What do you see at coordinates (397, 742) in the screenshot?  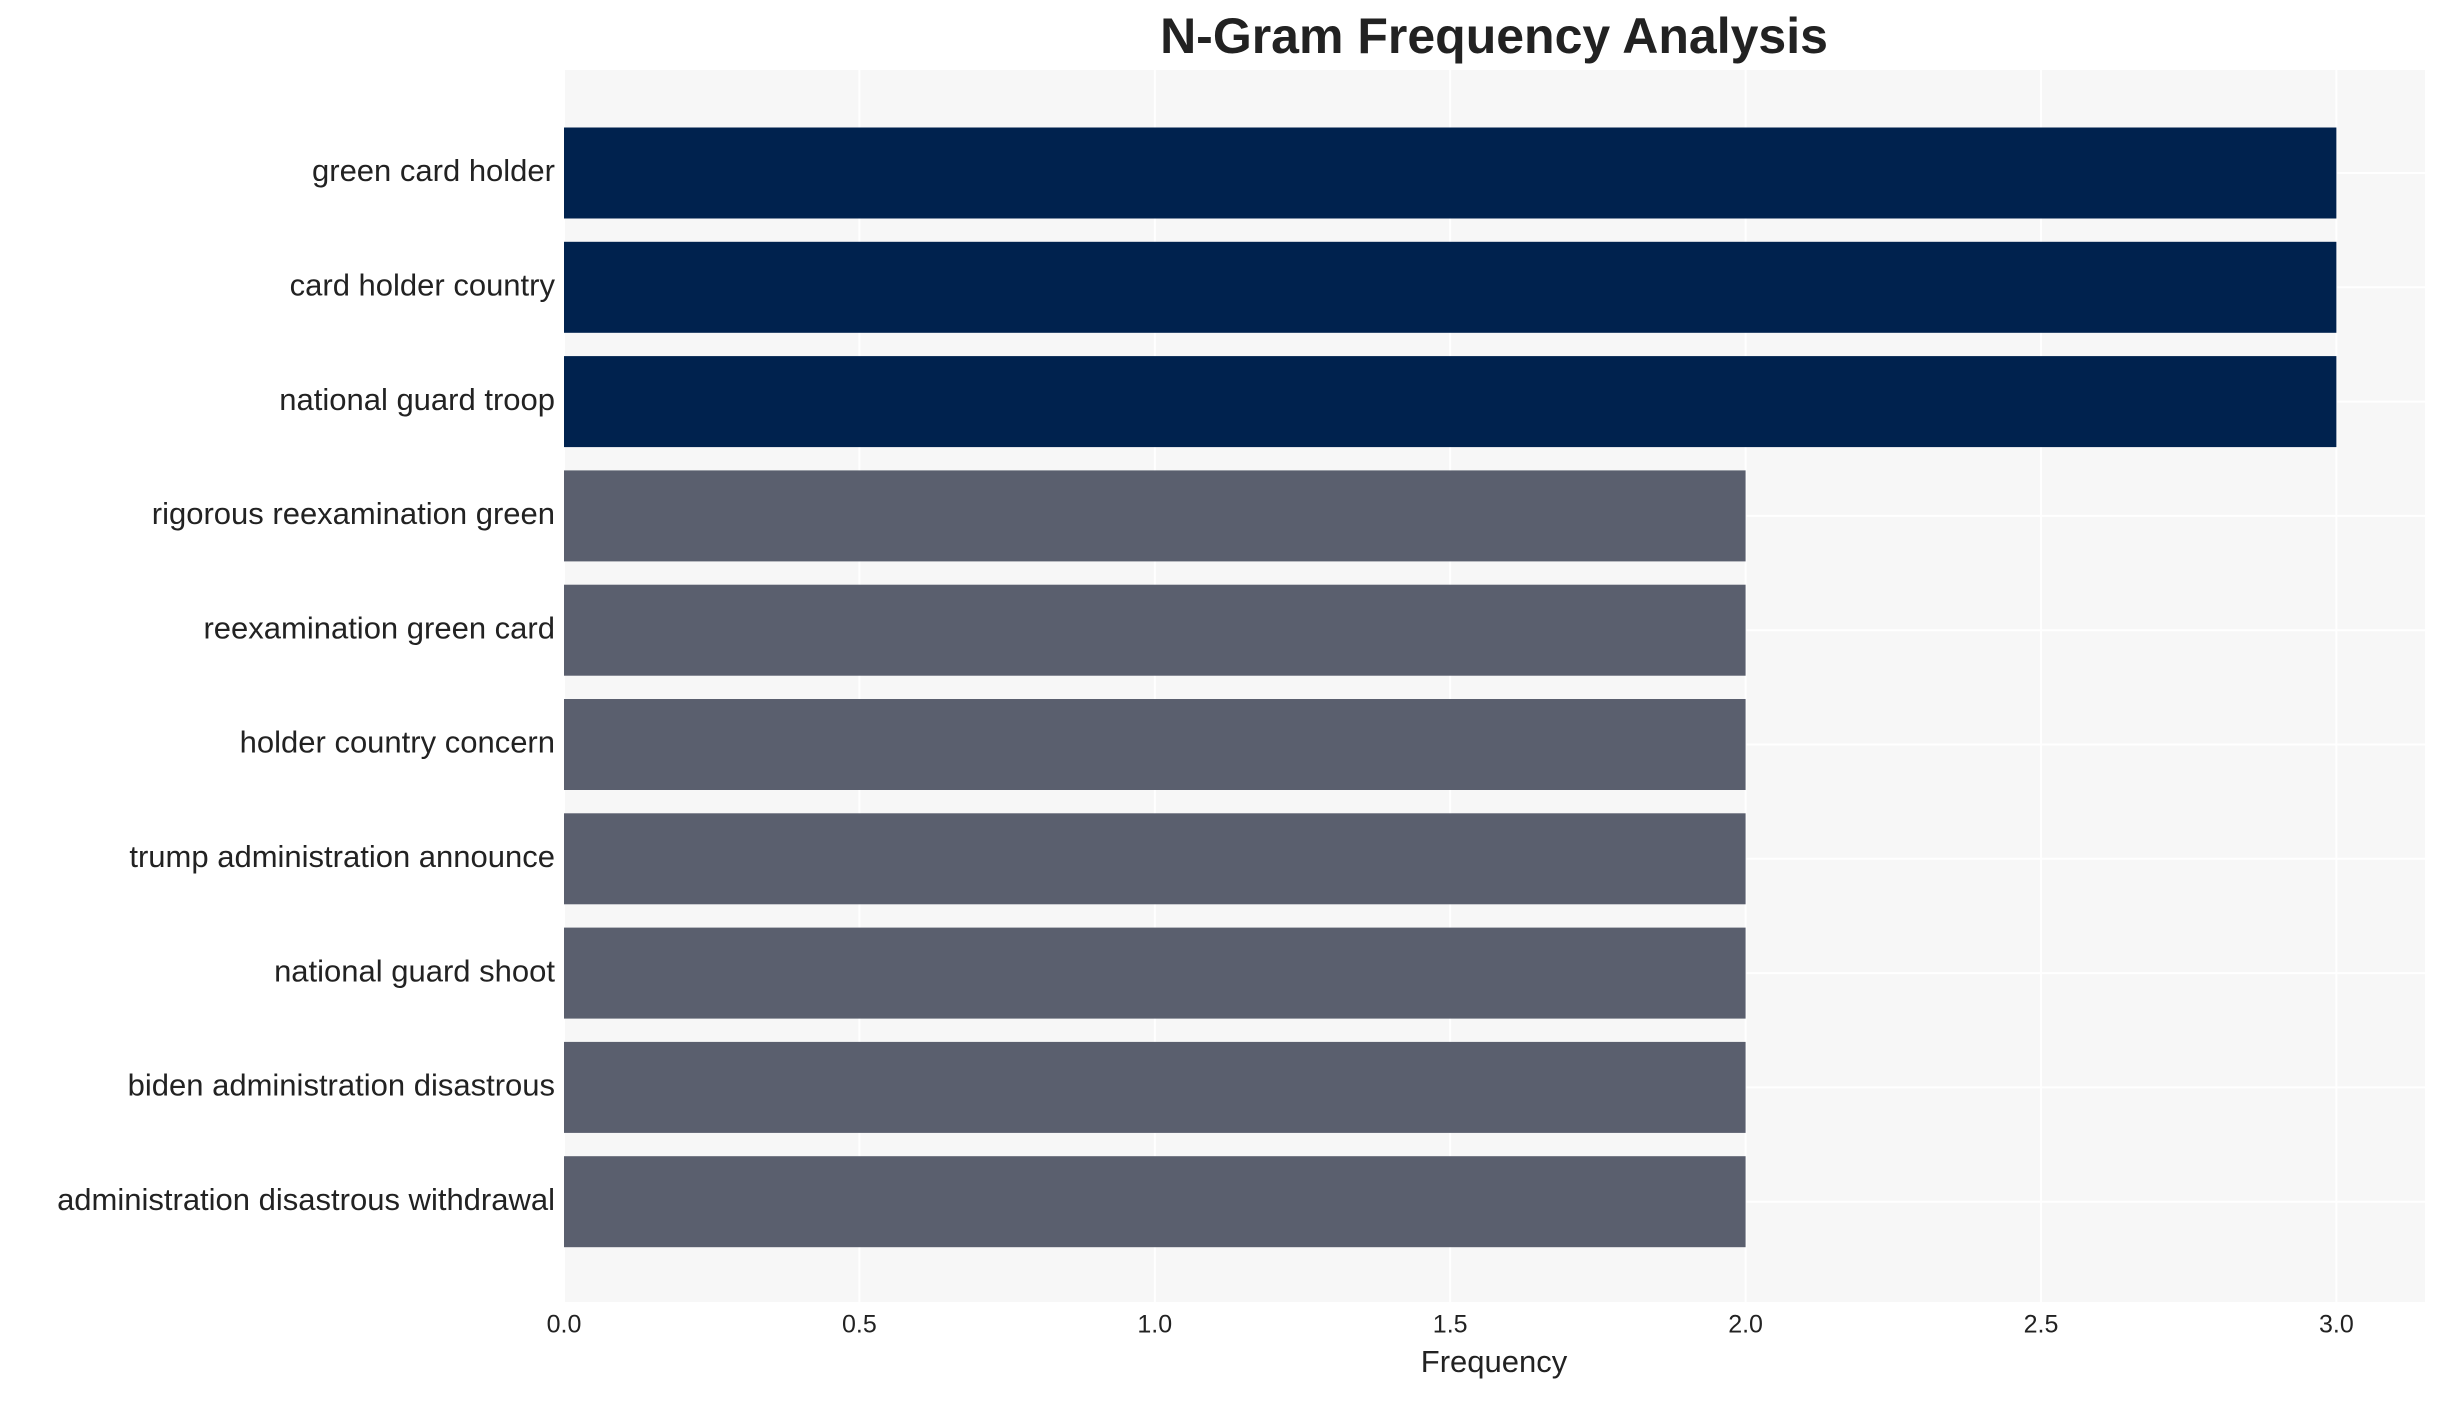 I see `y-tick-label: holder country concern` at bounding box center [397, 742].